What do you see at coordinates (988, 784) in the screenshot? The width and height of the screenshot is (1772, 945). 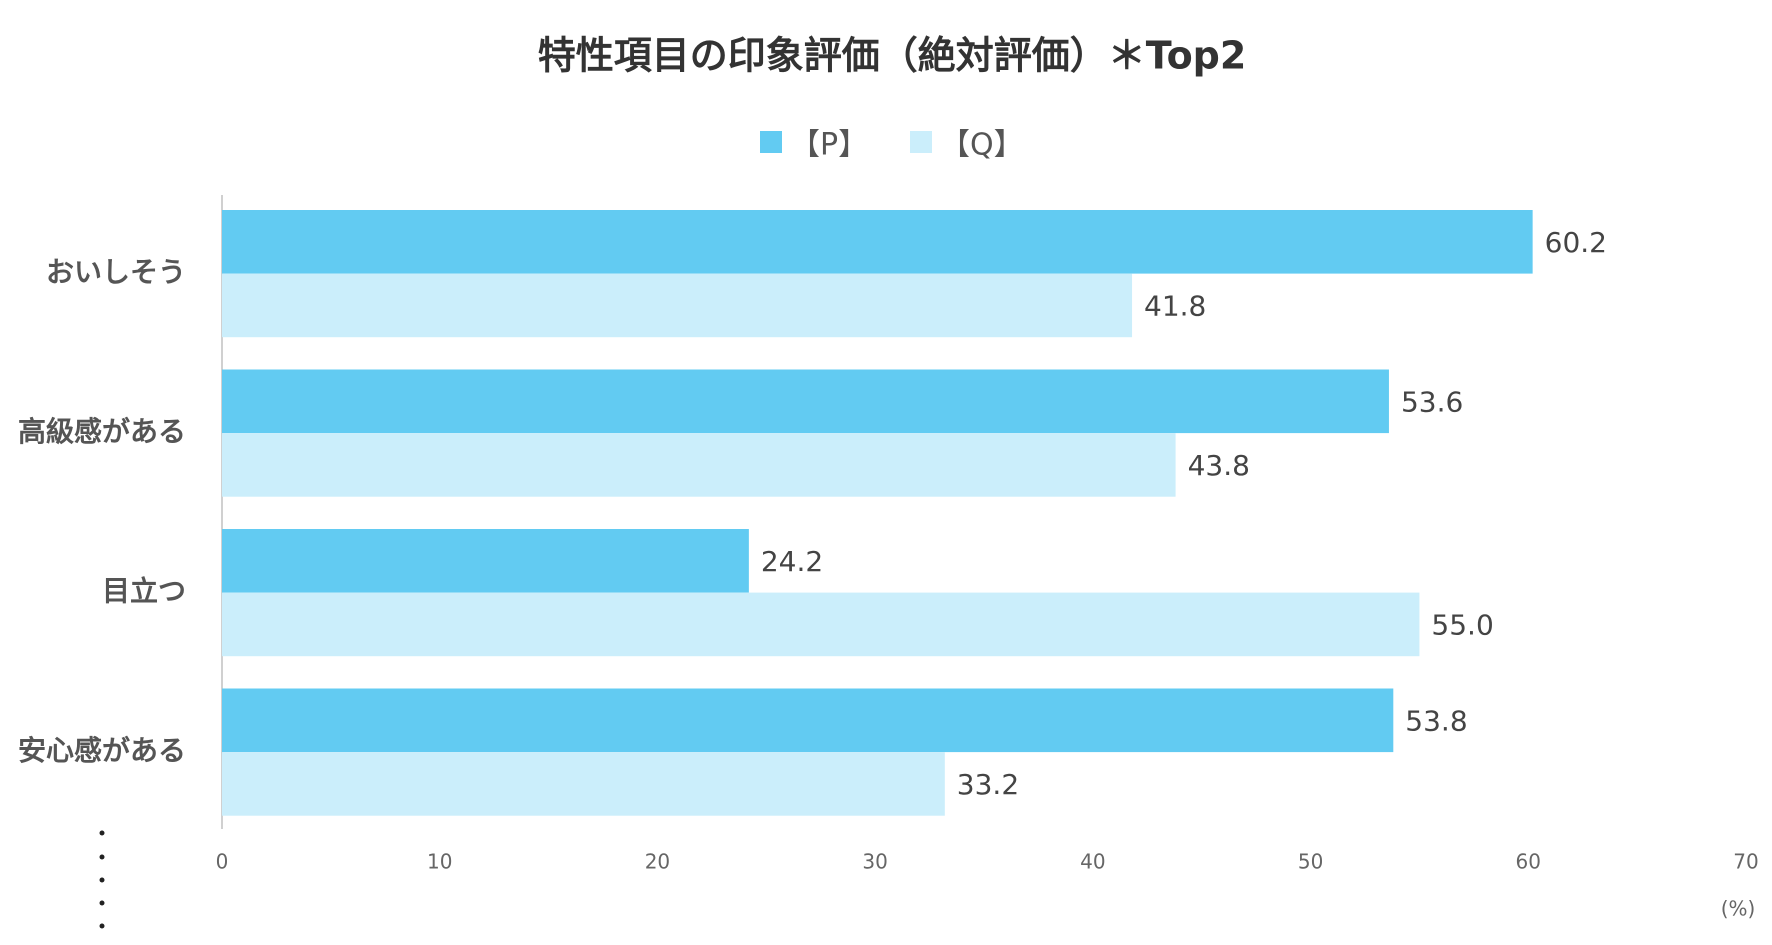 I see `value-label: 33.2` at bounding box center [988, 784].